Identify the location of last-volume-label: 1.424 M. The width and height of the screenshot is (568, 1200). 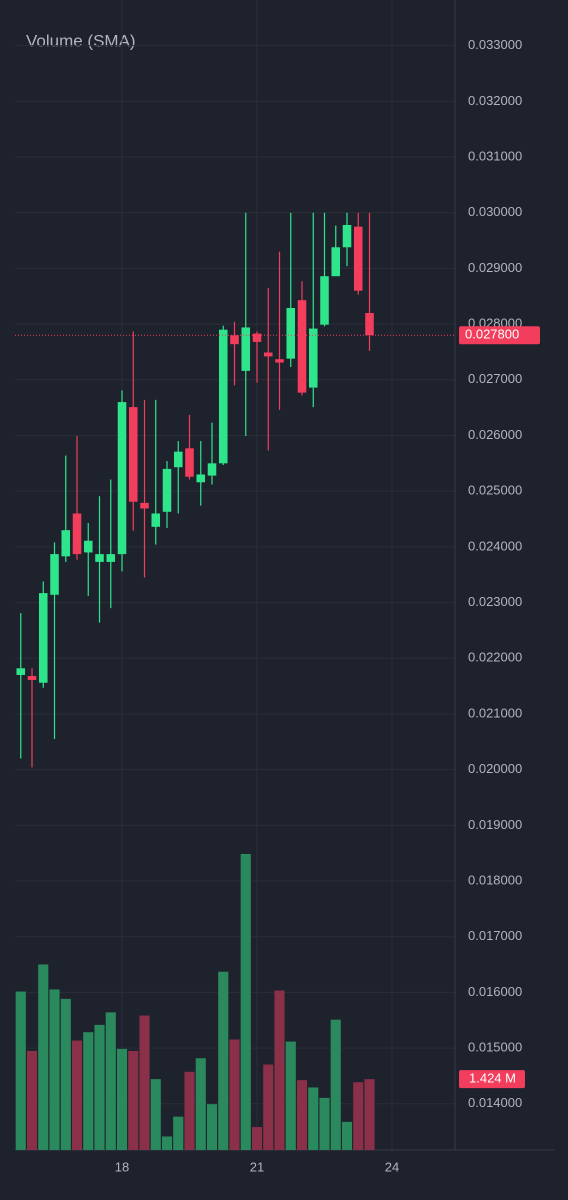
(492, 1078).